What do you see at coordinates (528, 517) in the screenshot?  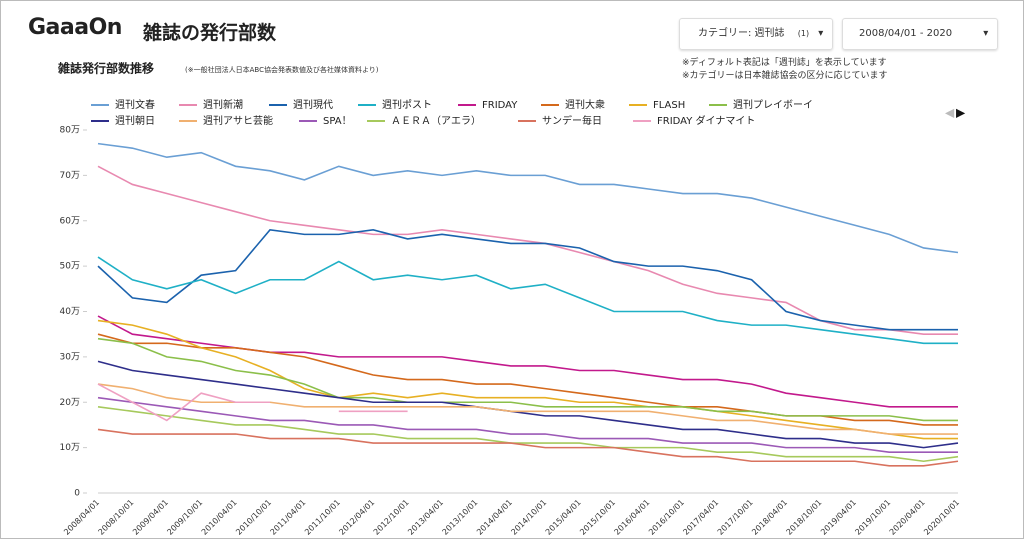 I see `x-tick-label: 2014/10/01` at bounding box center [528, 517].